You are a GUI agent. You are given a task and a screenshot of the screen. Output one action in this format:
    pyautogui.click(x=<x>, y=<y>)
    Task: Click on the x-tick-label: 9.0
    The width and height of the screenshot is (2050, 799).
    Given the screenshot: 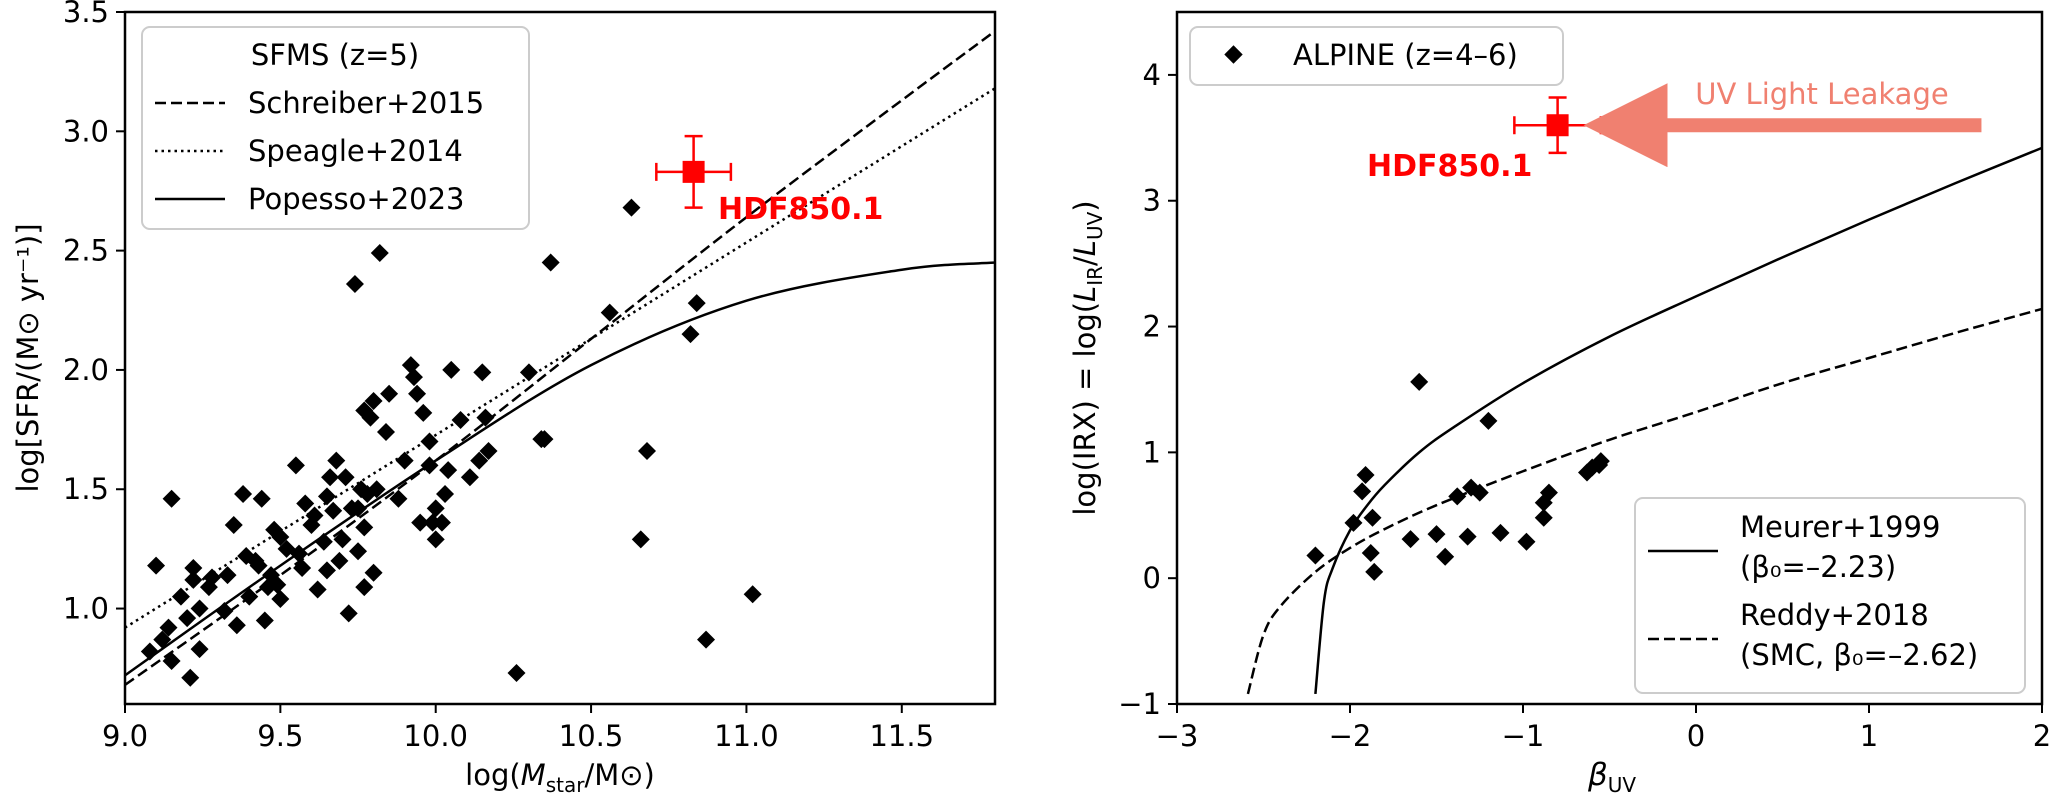 What is the action you would take?
    pyautogui.click(x=125, y=736)
    